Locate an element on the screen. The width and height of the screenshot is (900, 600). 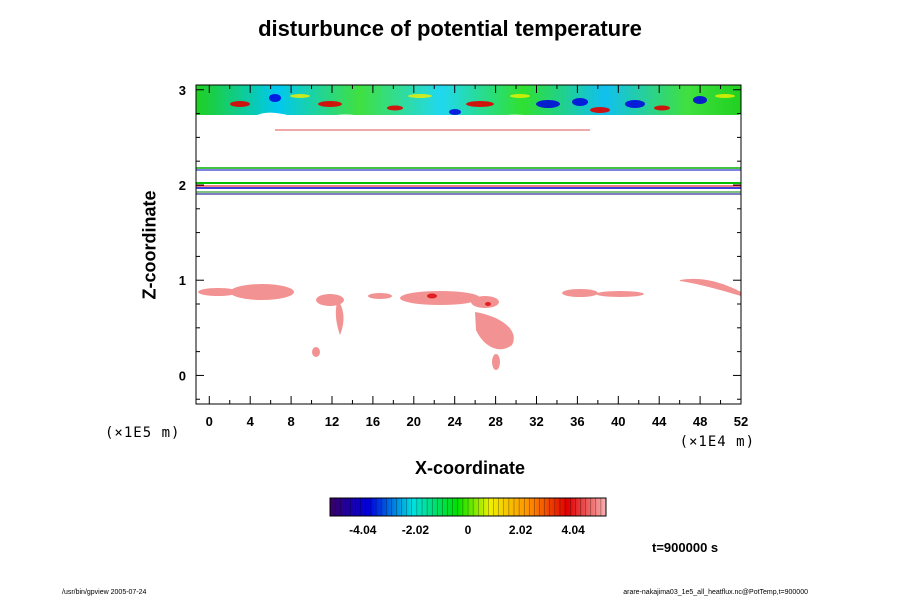
x-tick-label: 28 is located at coordinates (495, 421).